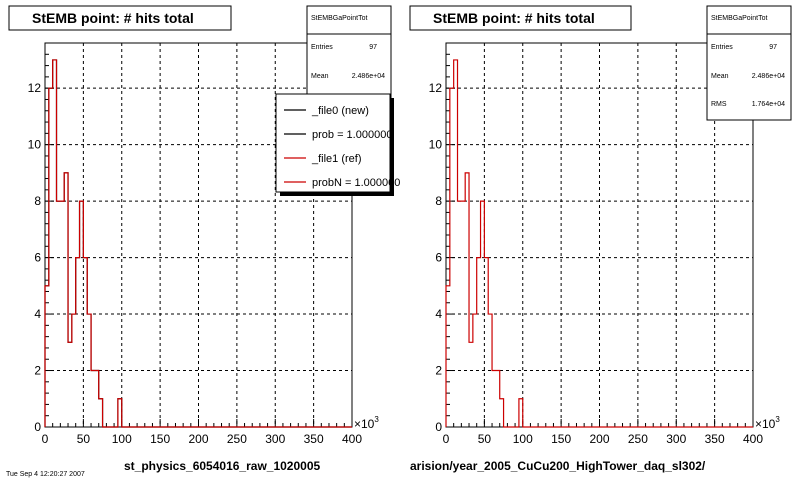  I want to click on left-stats-mean-label: Mean, so click(320, 76).